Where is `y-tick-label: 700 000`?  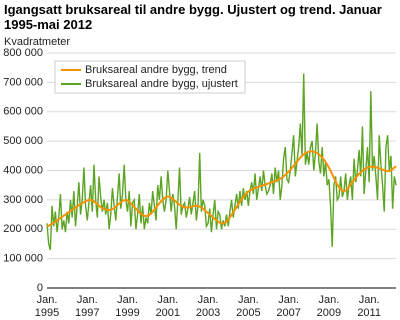
y-tick-label: 700 000 is located at coordinates (23, 82).